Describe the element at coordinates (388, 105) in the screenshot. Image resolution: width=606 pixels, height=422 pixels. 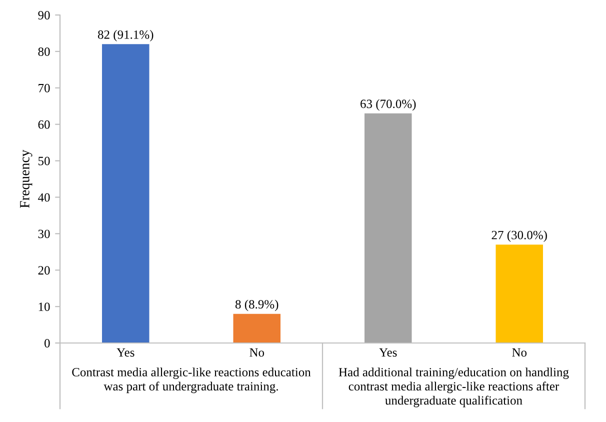
I see `data-label: 63 (70.0%)` at that location.